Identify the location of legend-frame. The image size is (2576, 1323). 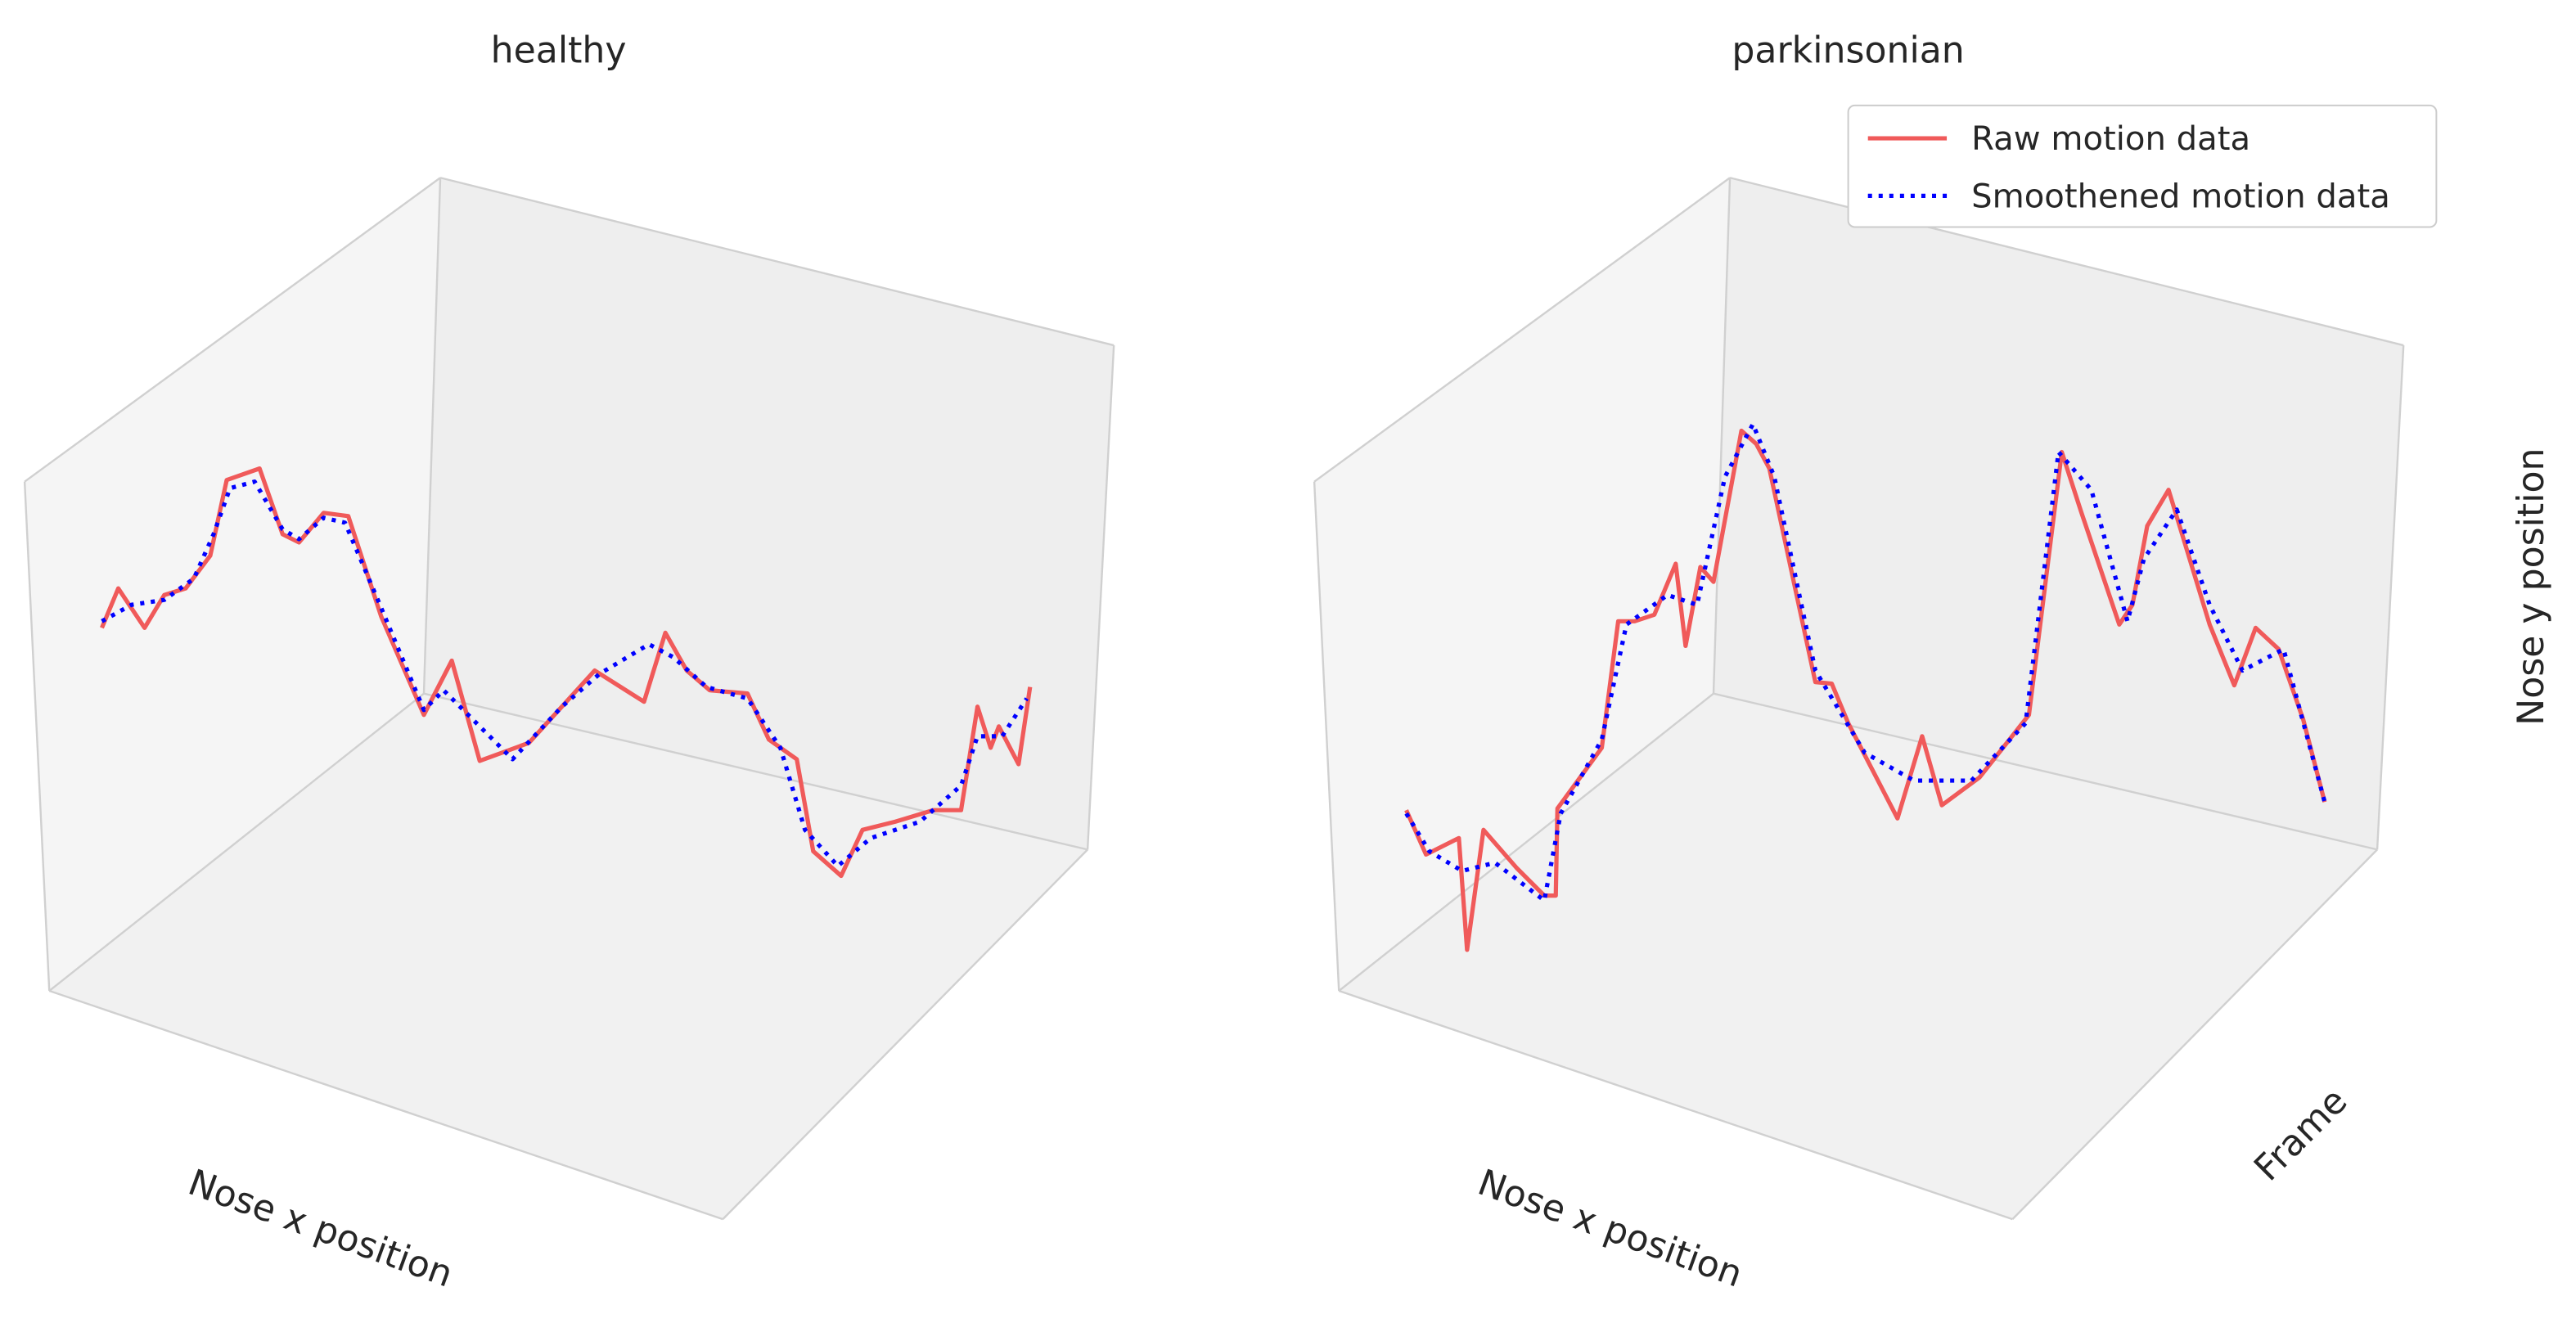
(2142, 166).